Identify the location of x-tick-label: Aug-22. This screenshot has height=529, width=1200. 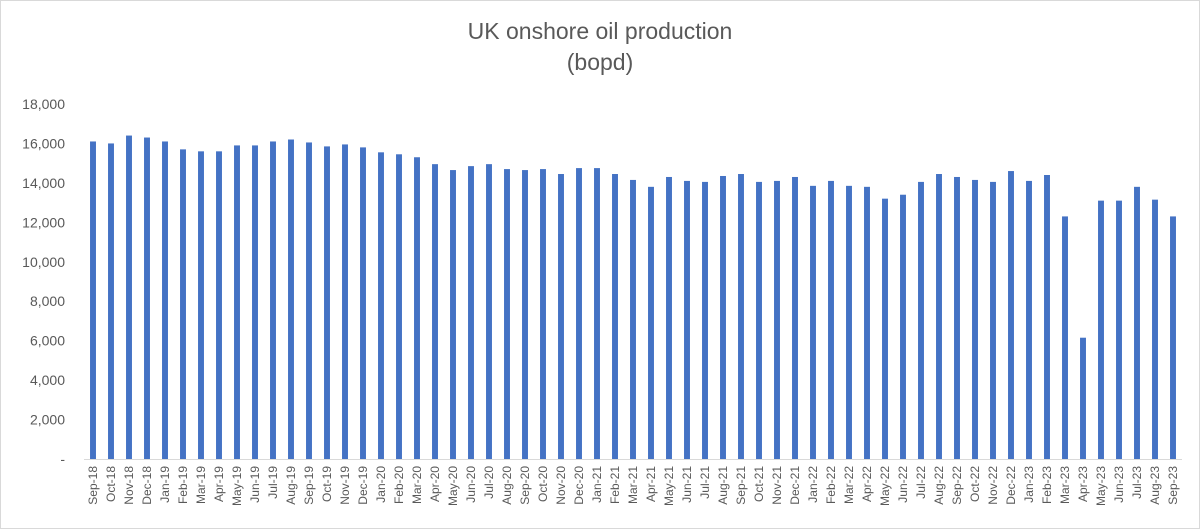
(939, 485).